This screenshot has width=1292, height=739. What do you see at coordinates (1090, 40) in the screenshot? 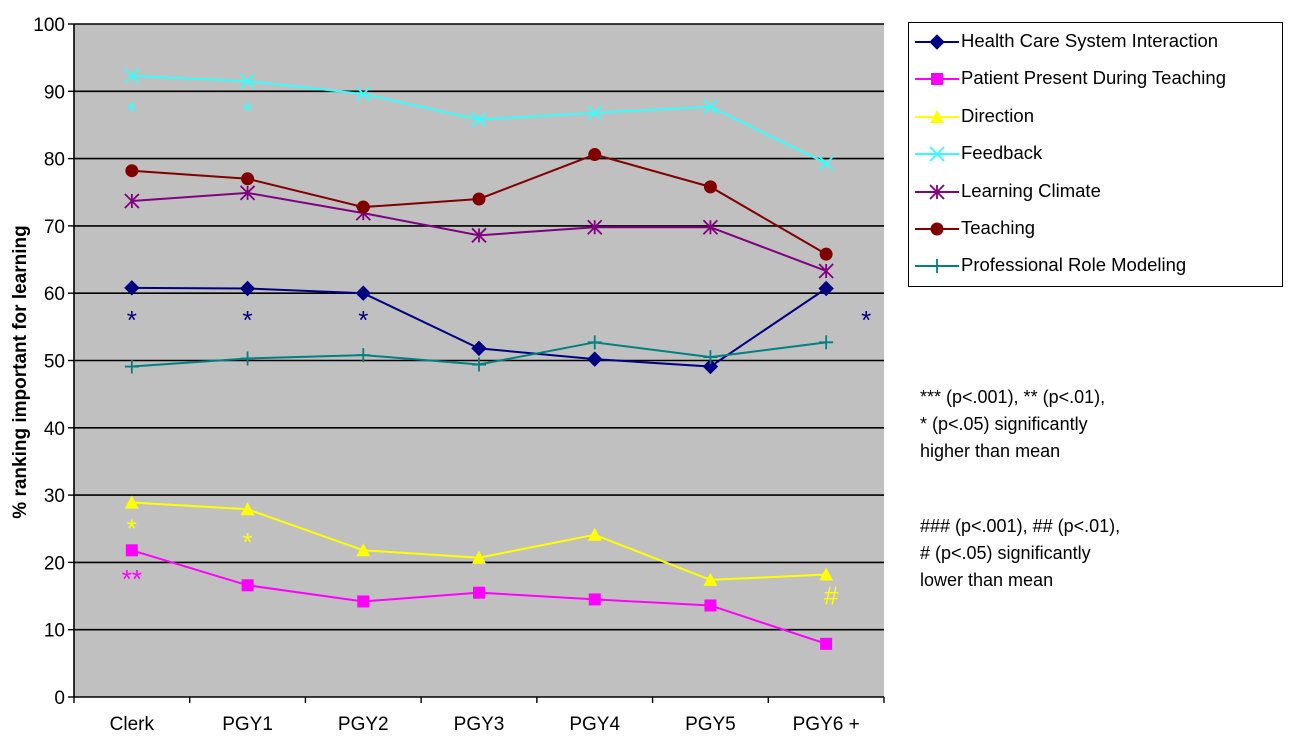
I see `legend-label: Health Care System Interaction` at bounding box center [1090, 40].